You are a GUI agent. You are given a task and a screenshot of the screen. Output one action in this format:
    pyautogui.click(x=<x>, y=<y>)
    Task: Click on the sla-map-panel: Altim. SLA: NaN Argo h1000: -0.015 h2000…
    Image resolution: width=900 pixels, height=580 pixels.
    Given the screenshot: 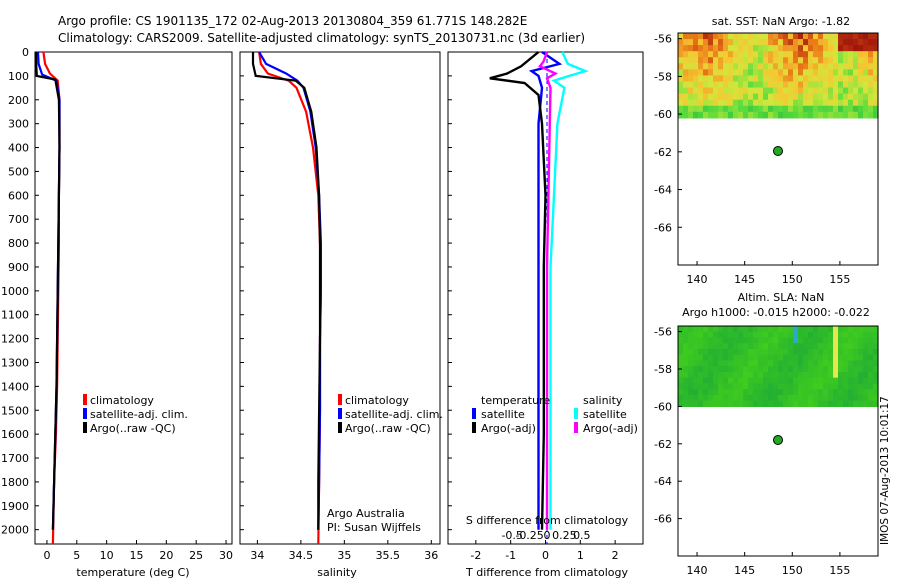 What is the action you would take?
    pyautogui.click(x=766, y=434)
    